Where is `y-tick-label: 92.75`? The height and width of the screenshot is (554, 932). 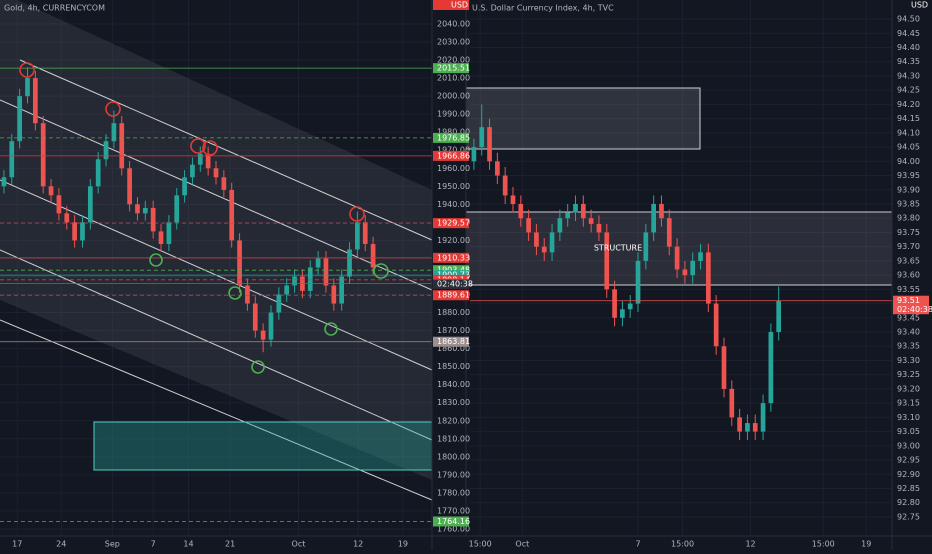 y-tick-label: 92.75 is located at coordinates (908, 516).